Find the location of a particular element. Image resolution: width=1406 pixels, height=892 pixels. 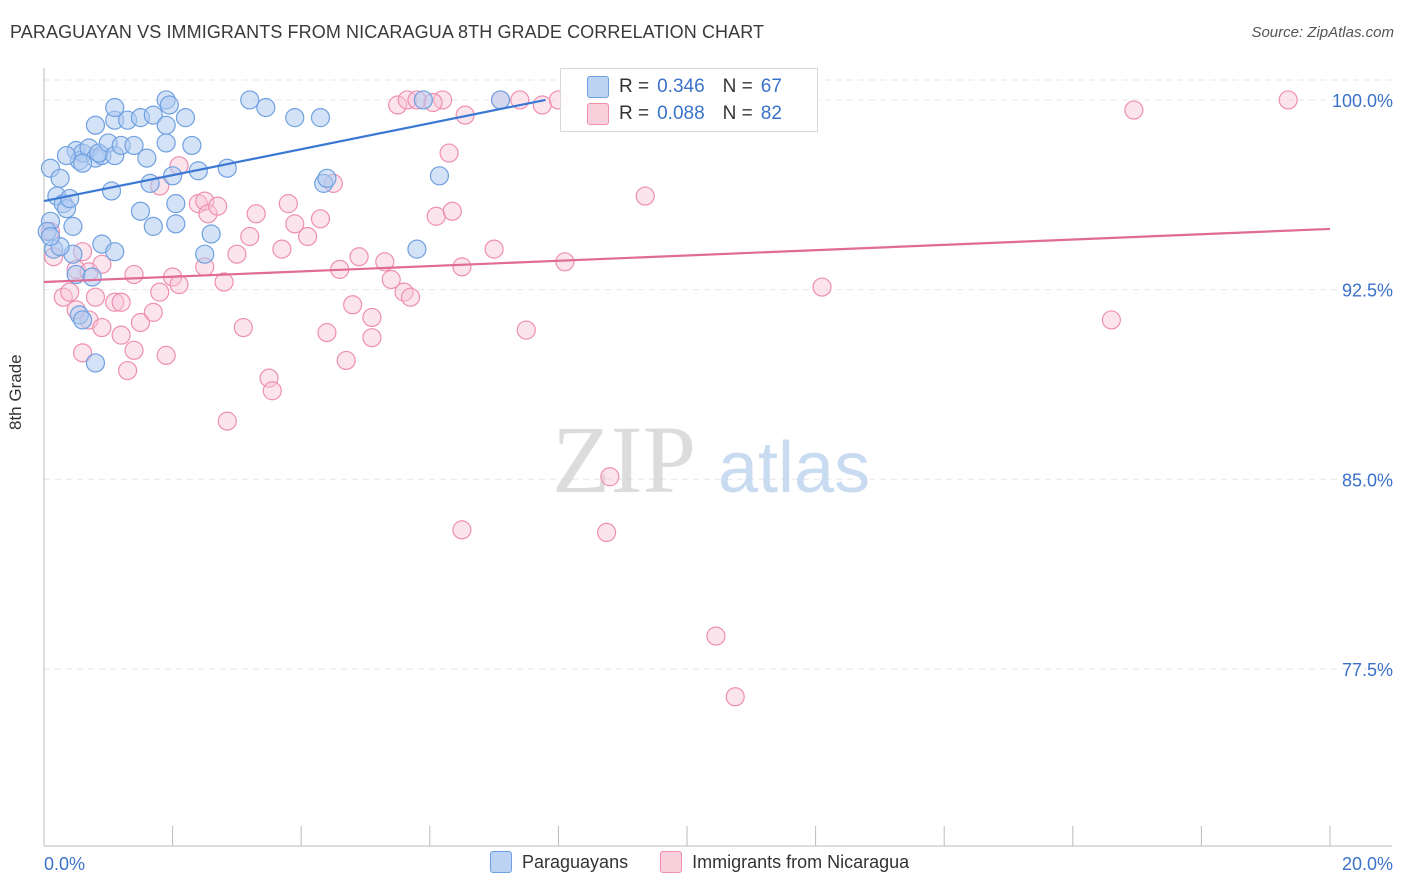

legend-row-nicaragua: R = 0.088 N = 82 is located at coordinates (684, 114).